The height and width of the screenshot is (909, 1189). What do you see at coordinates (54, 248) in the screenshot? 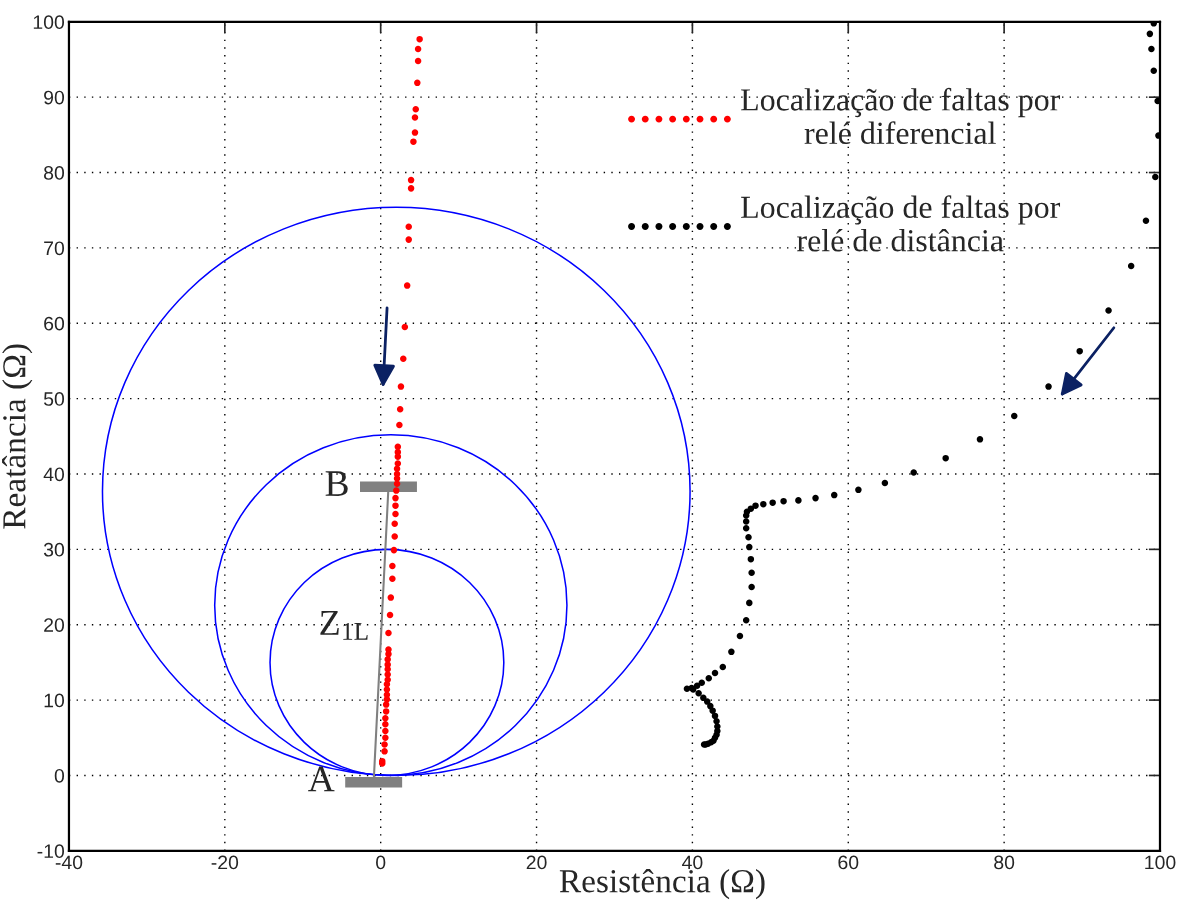
I see `y-tick-label: 70` at bounding box center [54, 248].